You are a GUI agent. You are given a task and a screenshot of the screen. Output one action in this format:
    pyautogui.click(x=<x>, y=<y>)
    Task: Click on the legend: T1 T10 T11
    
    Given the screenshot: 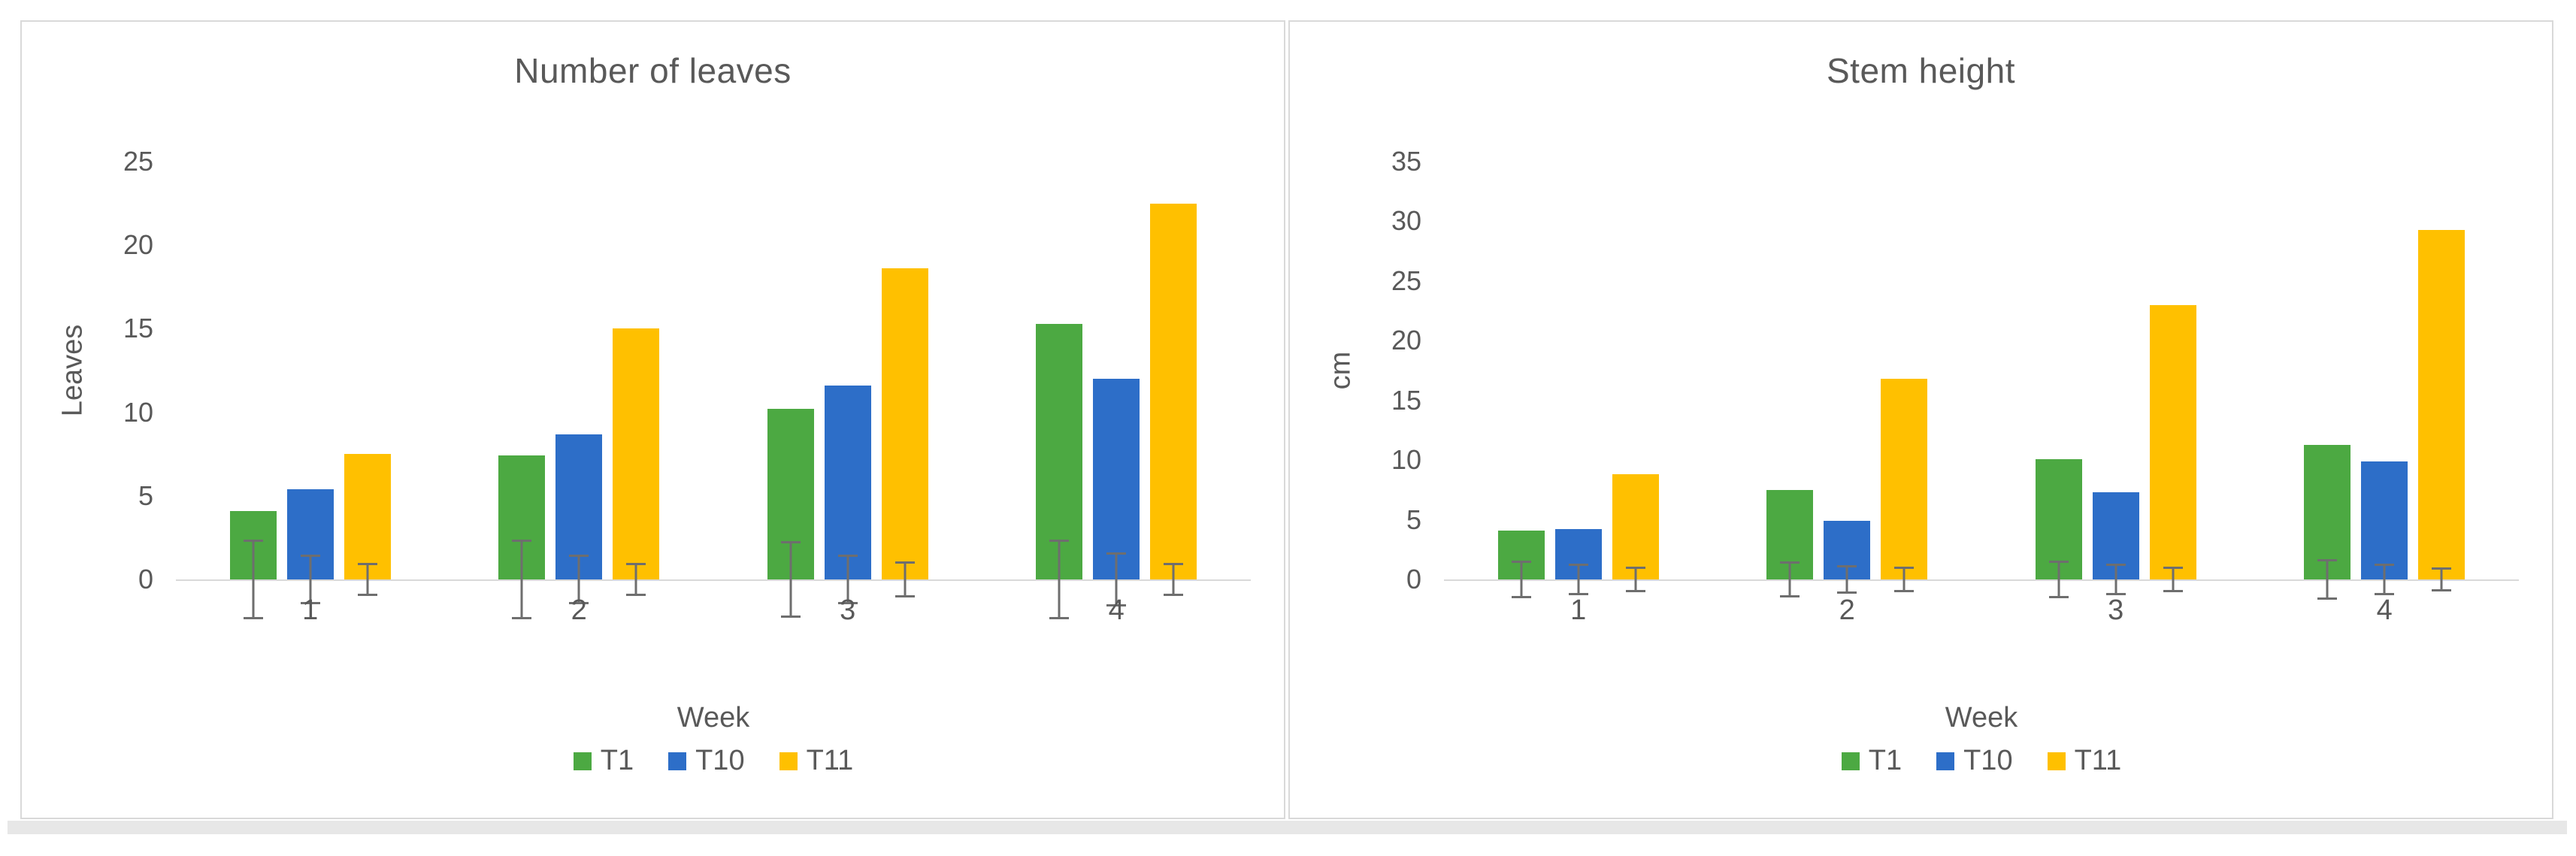 What is the action you would take?
    pyautogui.click(x=1981, y=761)
    